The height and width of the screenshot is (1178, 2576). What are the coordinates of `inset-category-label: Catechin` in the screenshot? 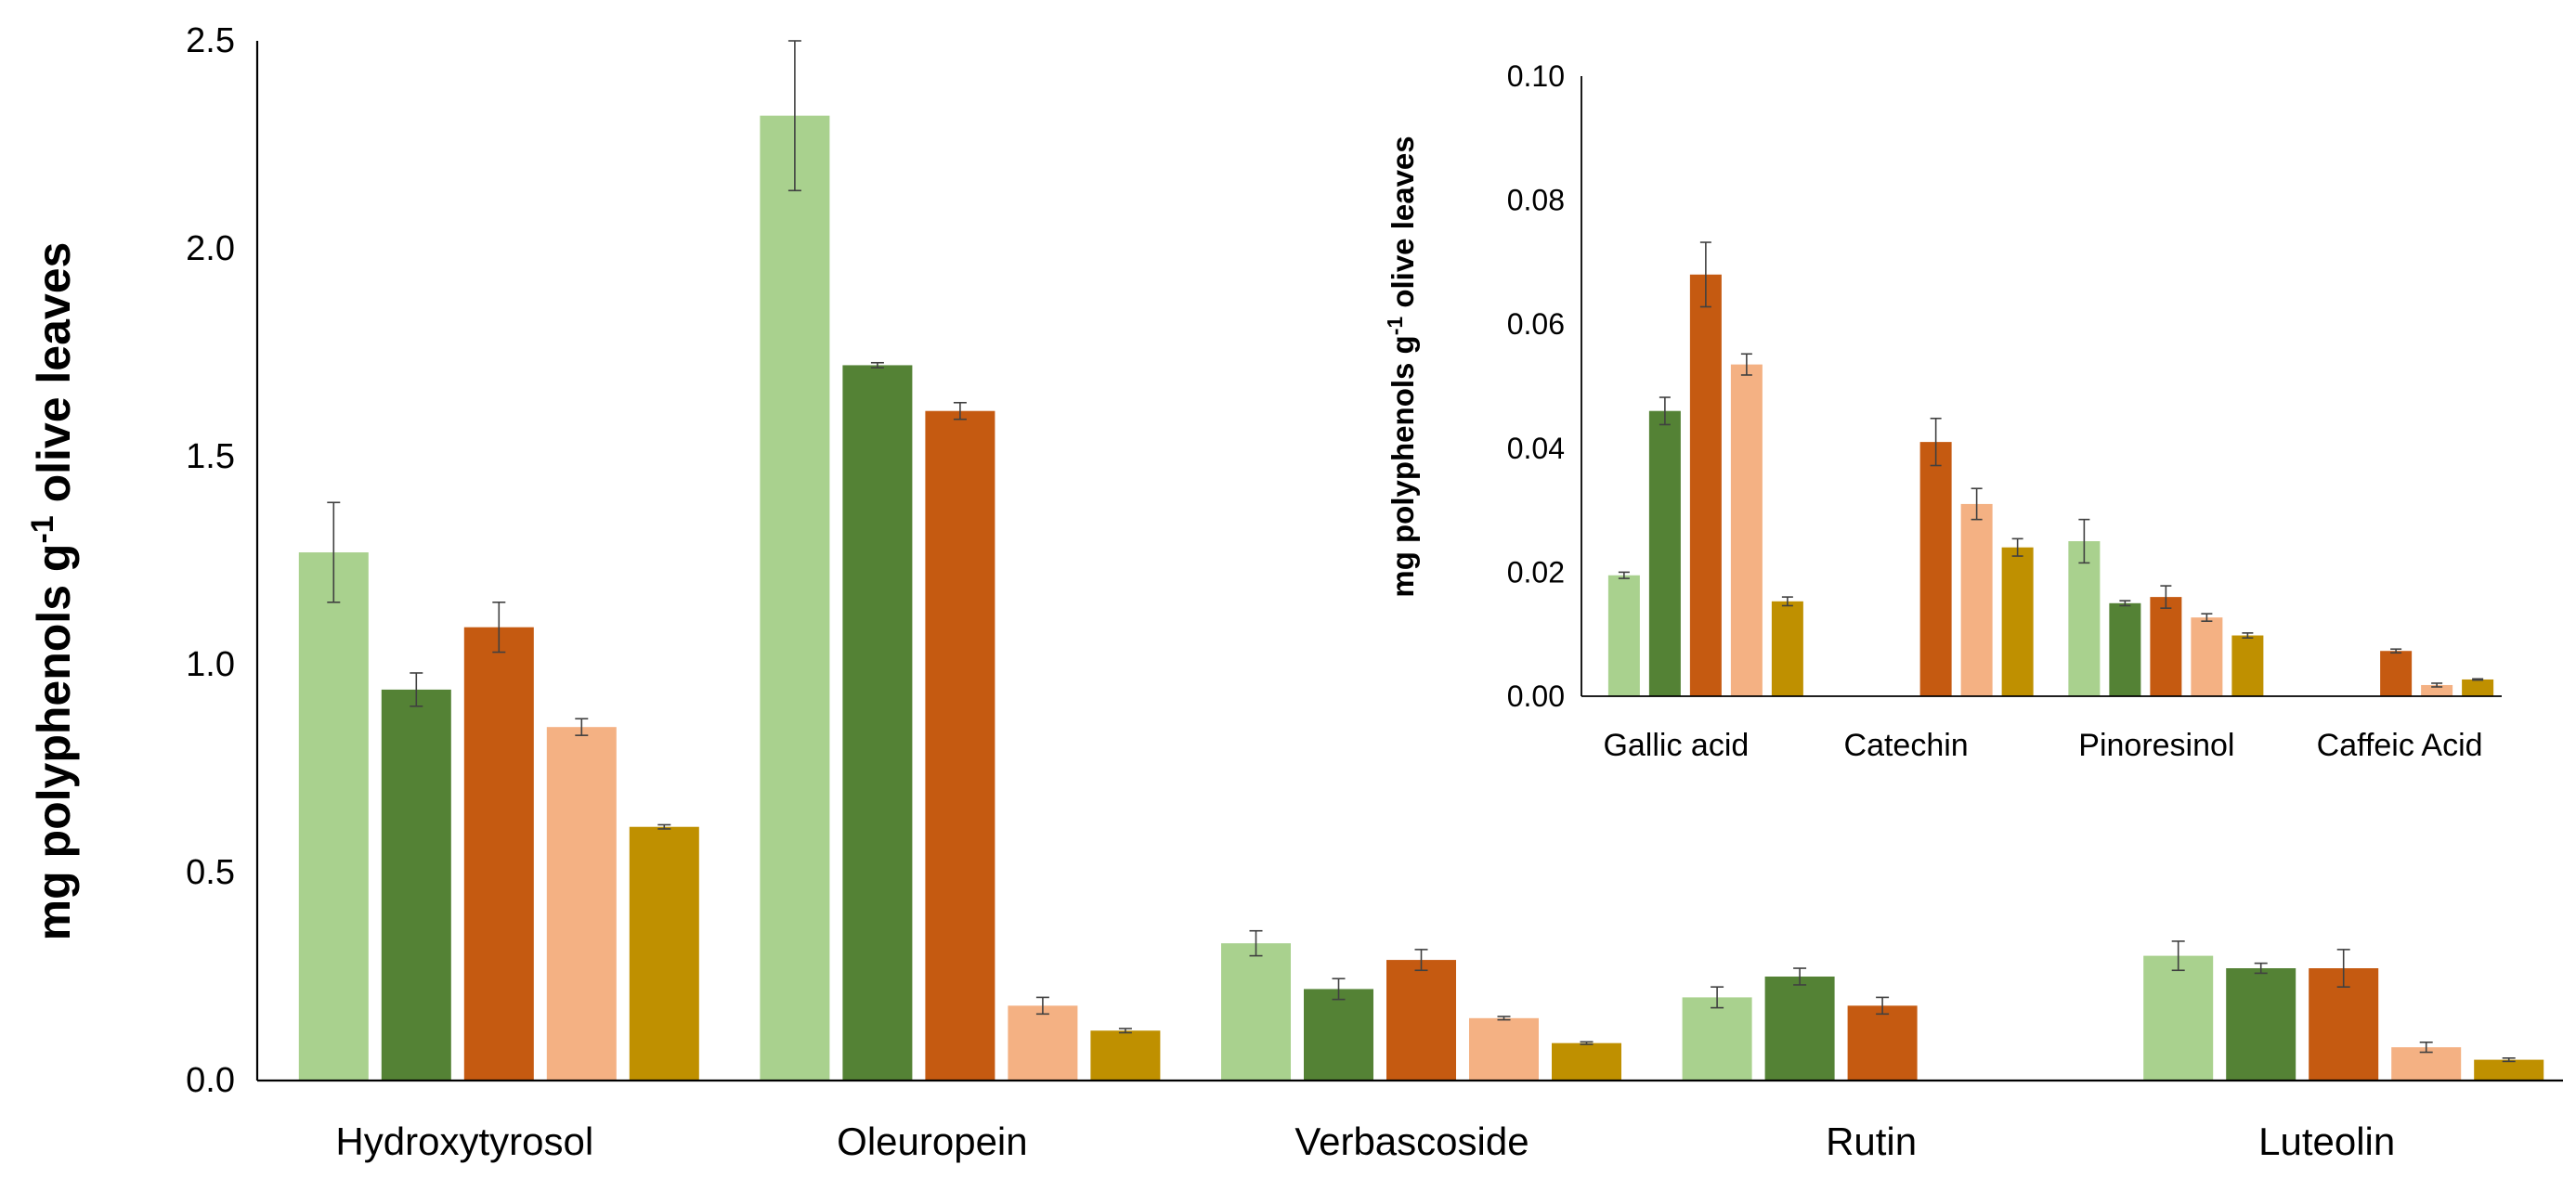 It's located at (1907, 745).